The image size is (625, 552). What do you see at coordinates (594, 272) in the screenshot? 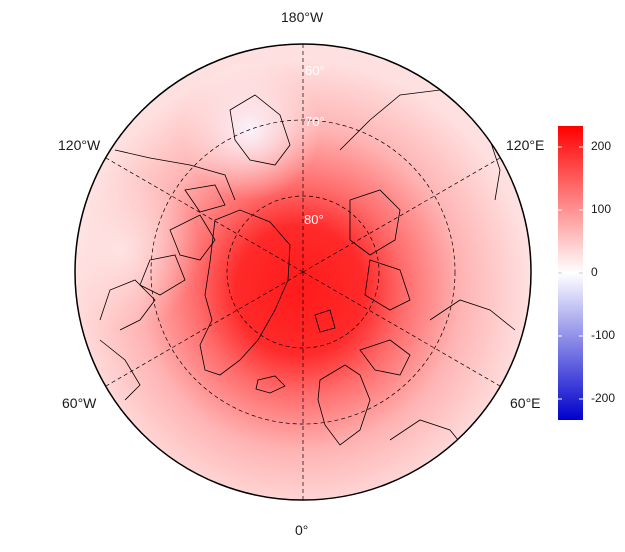
I see `colorbar-tick-0: 0` at bounding box center [594, 272].